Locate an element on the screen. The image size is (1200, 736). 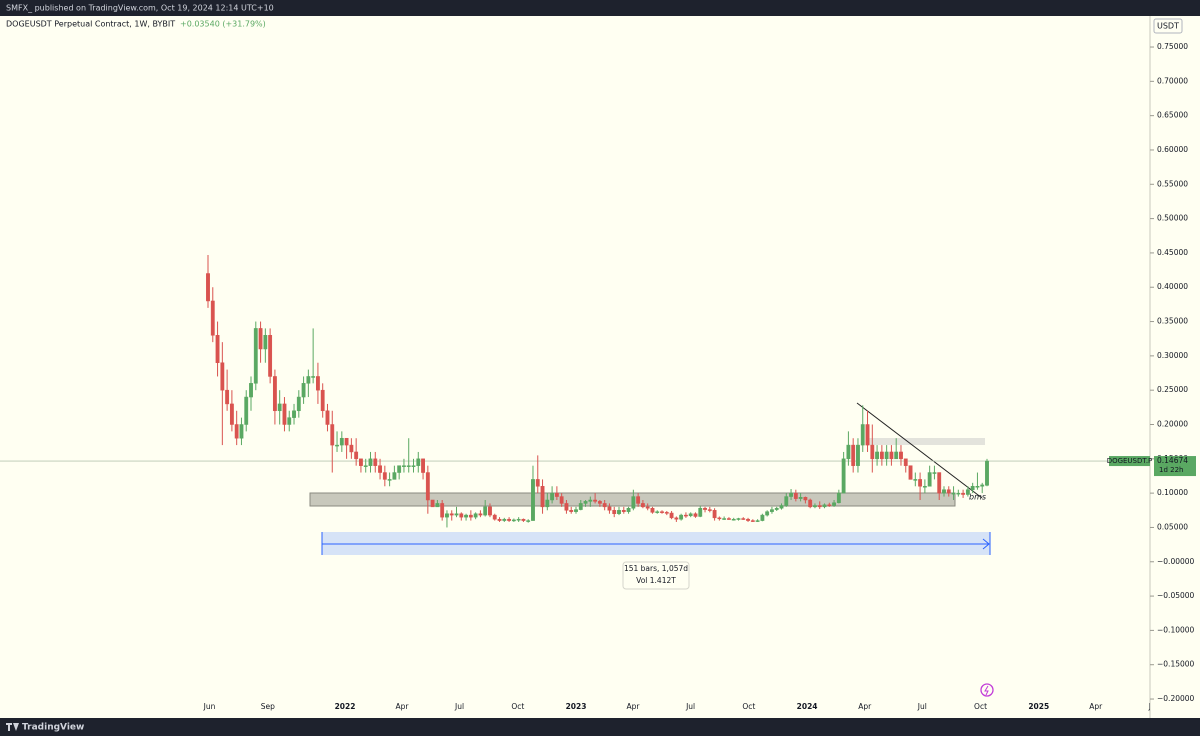
alert-icon is located at coordinates (987, 690).